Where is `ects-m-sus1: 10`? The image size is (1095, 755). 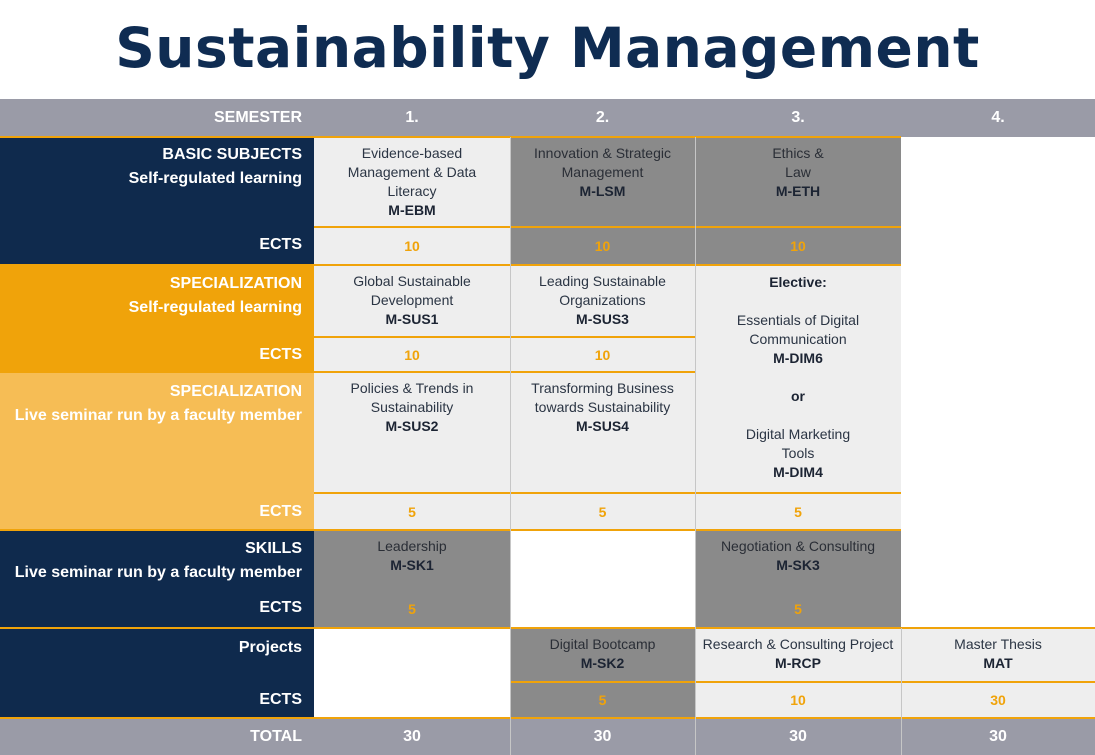 ects-m-sus1: 10 is located at coordinates (412, 354).